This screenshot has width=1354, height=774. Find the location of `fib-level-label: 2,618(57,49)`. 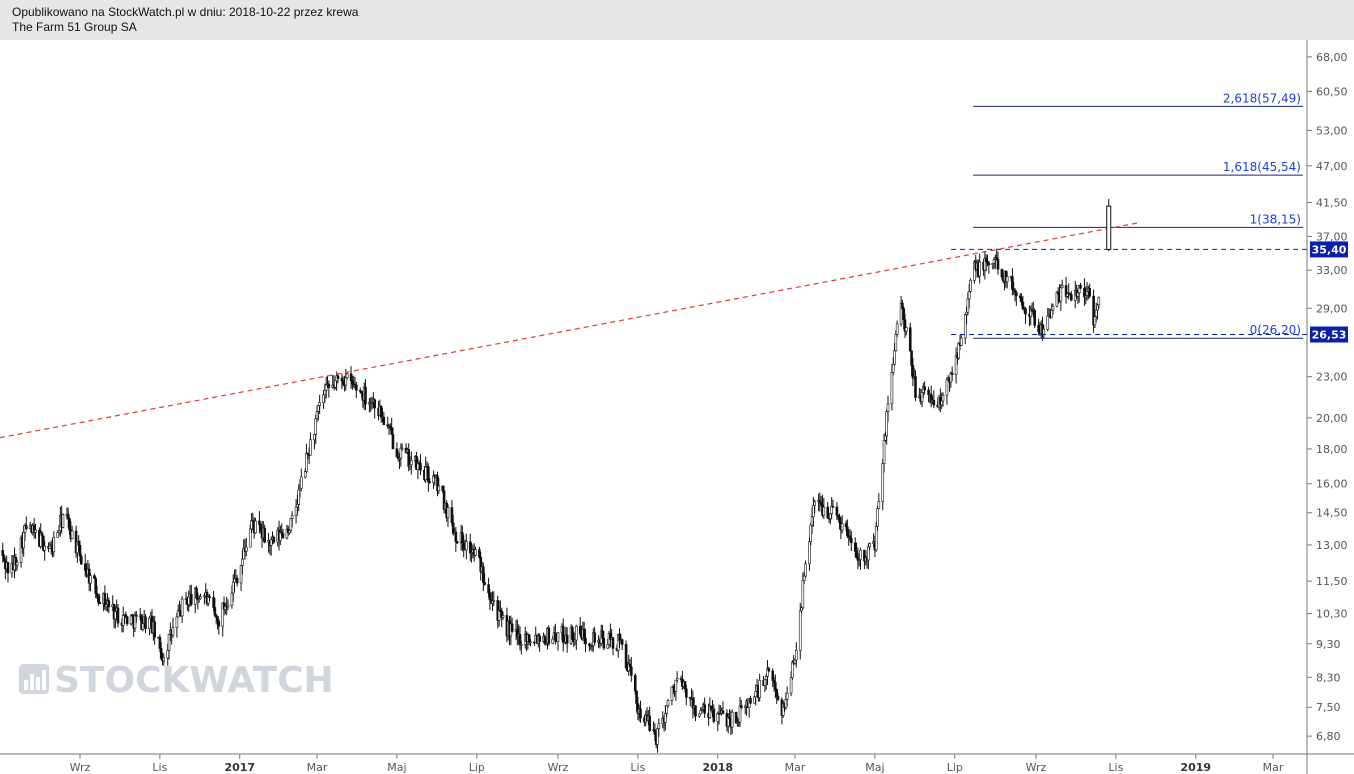

fib-level-label: 2,618(57,49) is located at coordinates (1262, 98).